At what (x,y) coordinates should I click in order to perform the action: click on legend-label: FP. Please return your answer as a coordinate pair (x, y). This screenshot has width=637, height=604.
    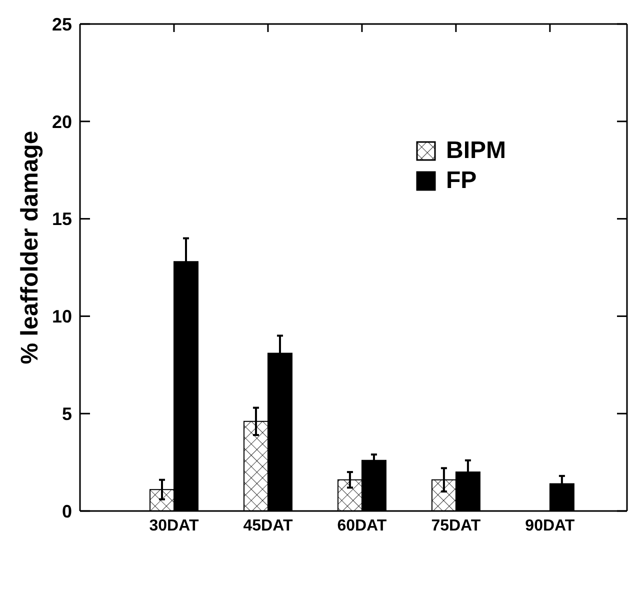
    Looking at the image, I should click on (461, 181).